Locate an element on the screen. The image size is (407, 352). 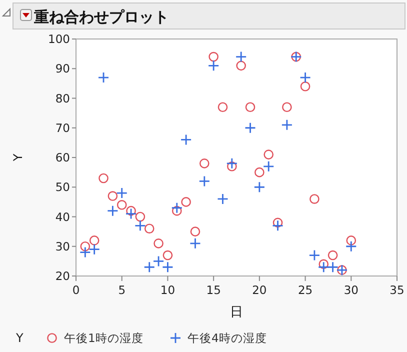
x-tick-label: 0 is located at coordinates (76, 290).